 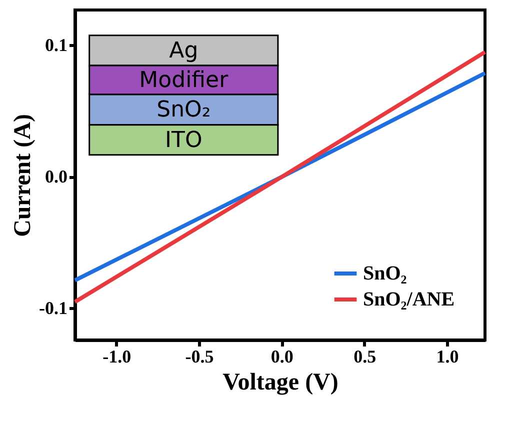 I want to click on x-tick-label: -0.5, so click(x=199, y=356).